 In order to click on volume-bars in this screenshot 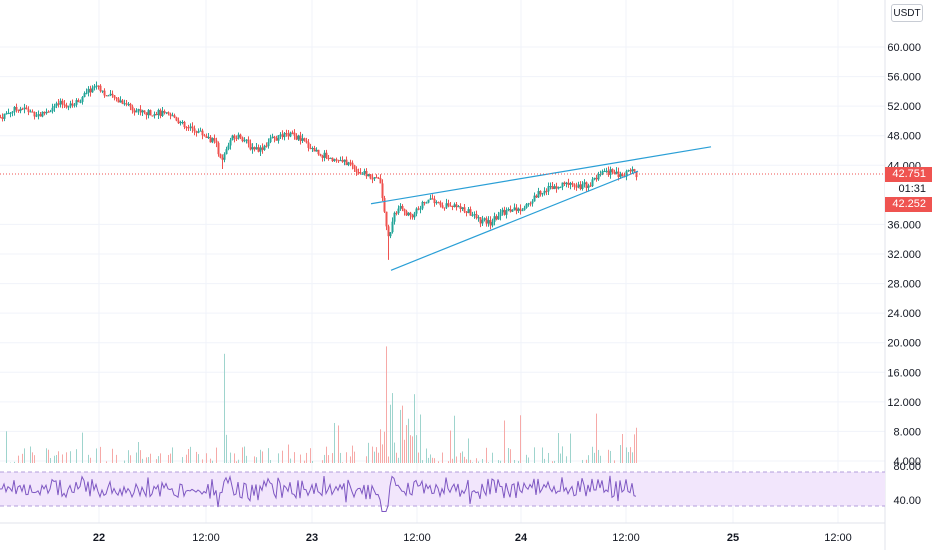, I will do `click(321, 404)`.